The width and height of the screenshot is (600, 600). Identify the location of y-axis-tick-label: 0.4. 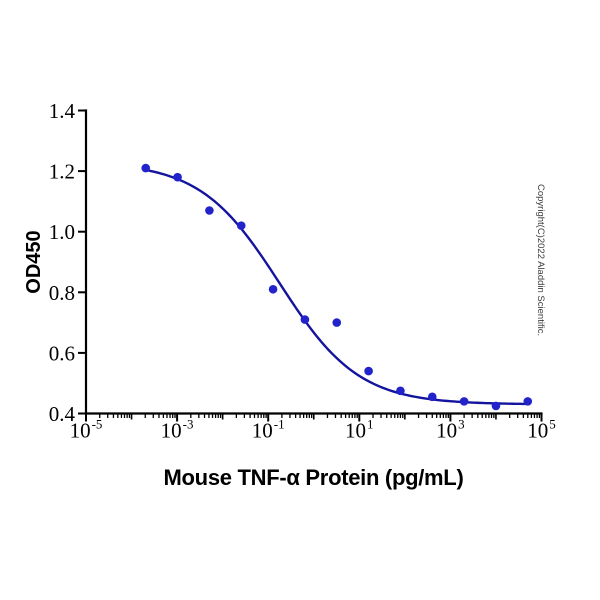
(62, 414).